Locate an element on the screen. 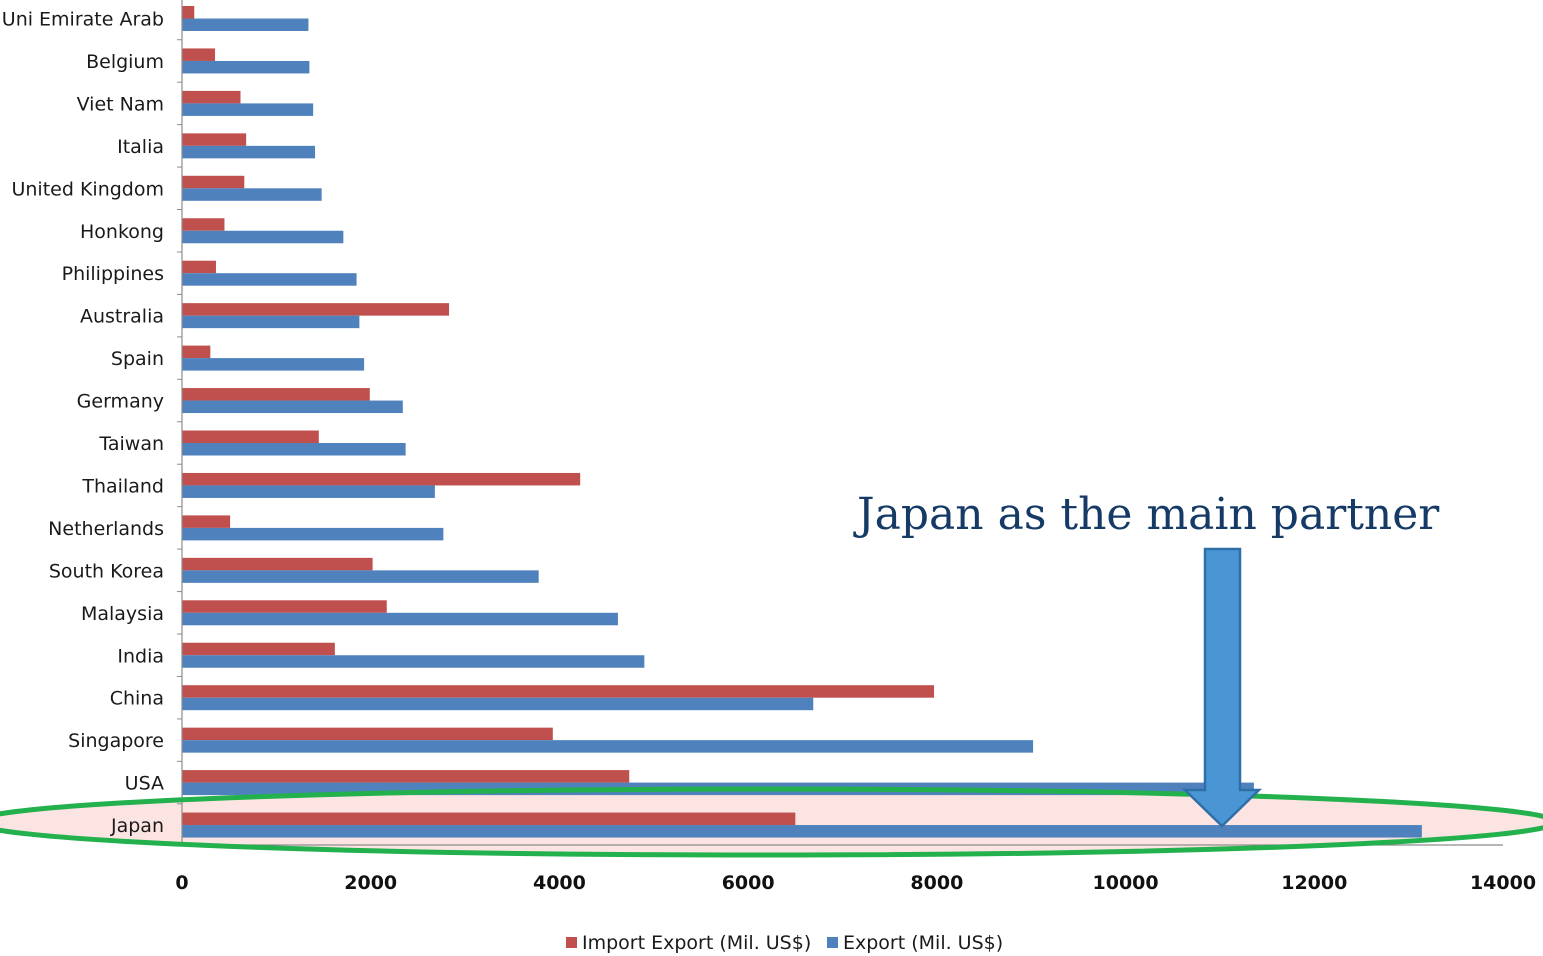 This screenshot has height=956, width=1543. bar-import-export-belgium is located at coordinates (199, 54).